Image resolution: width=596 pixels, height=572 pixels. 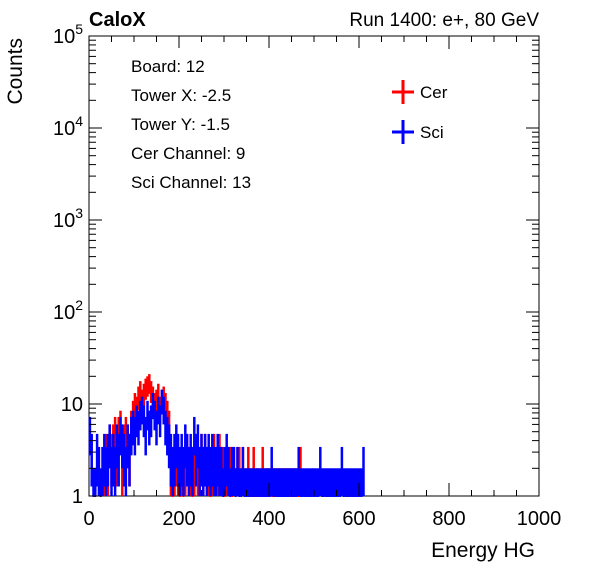 What do you see at coordinates (117, 20) in the screenshot?
I see `brand-label: CaloX` at bounding box center [117, 20].